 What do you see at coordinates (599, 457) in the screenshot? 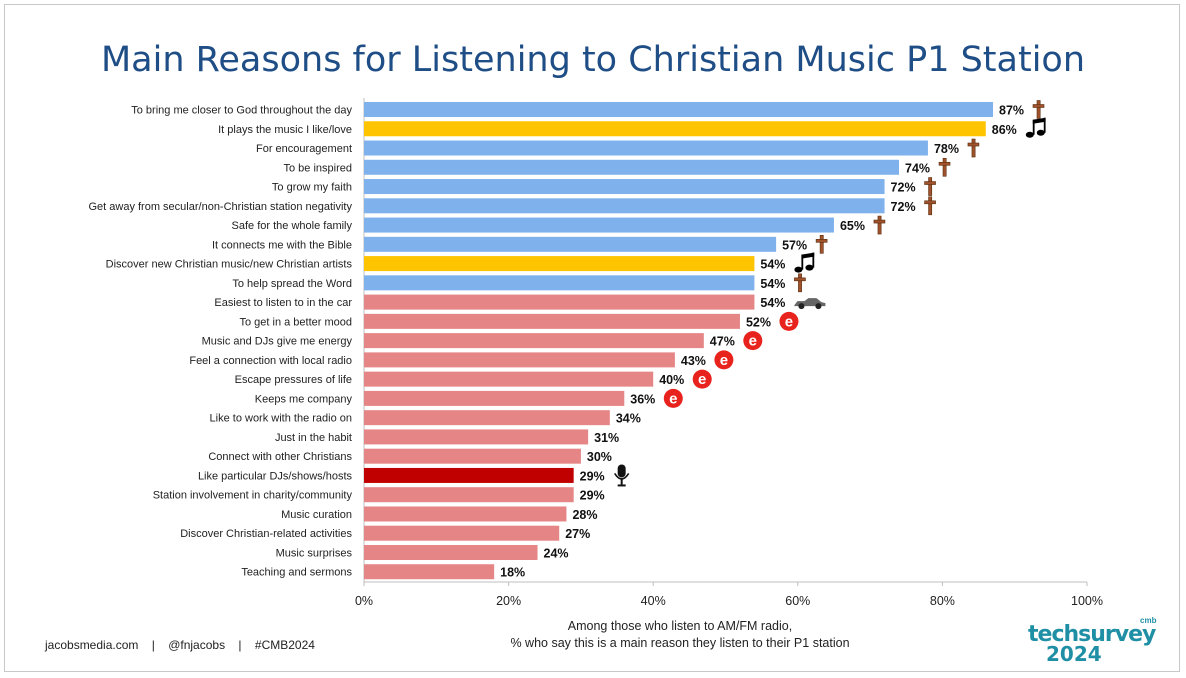
I see `value-label: 30%` at bounding box center [599, 457].